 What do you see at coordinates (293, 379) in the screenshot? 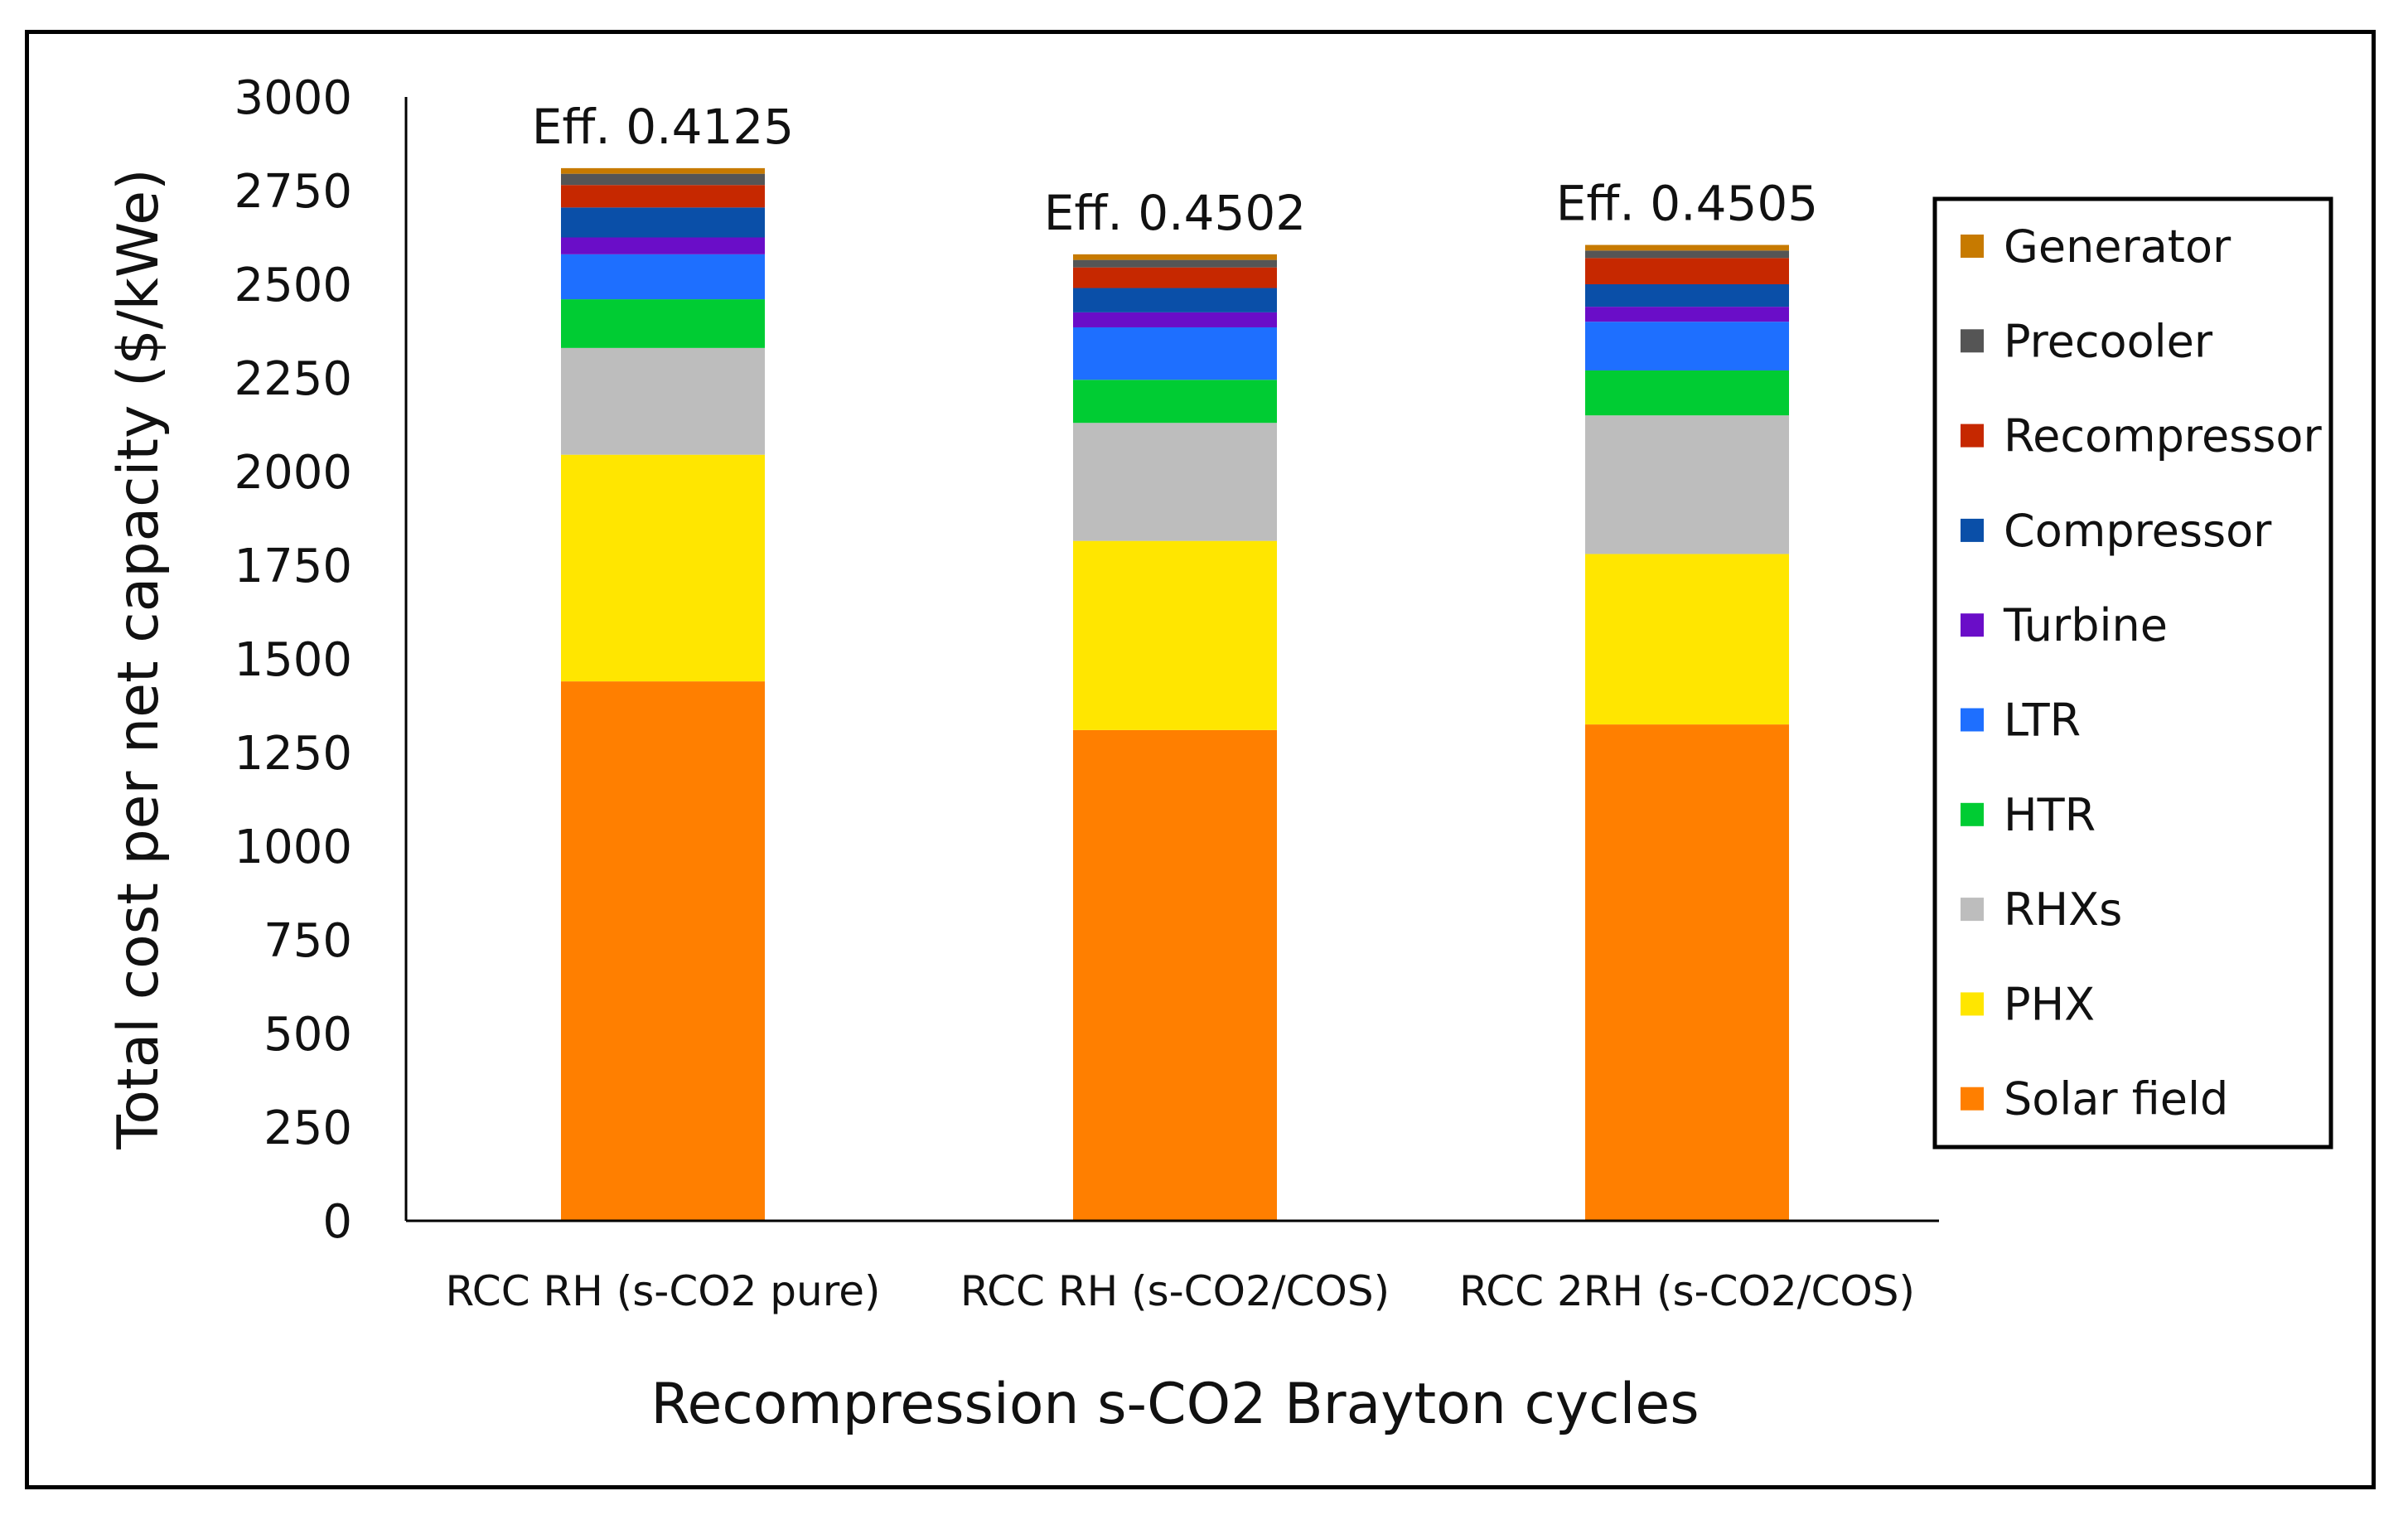
I see `y-tick-label: 2250` at bounding box center [293, 379].